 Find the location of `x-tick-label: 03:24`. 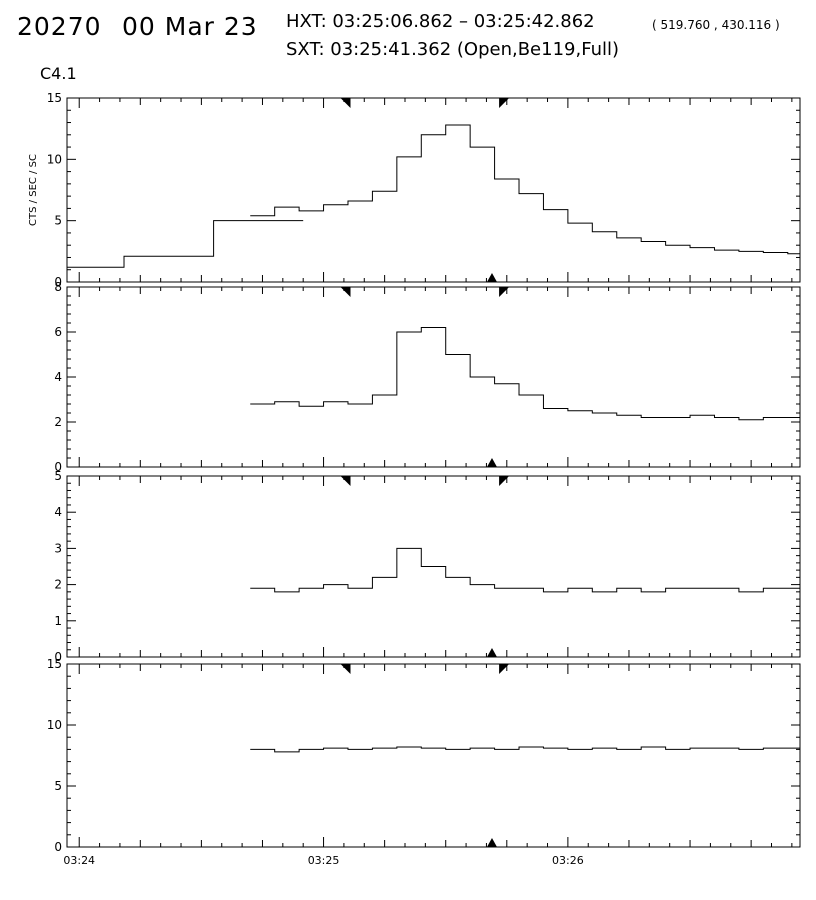

x-tick-label: 03:24 is located at coordinates (79, 860).